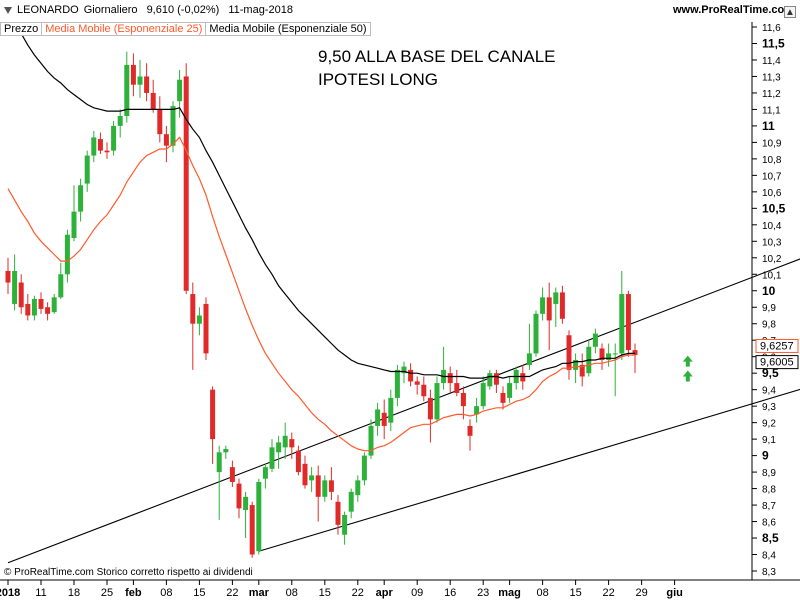 This screenshot has width=800, height=600. What do you see at coordinates (769, 506) in the screenshot?
I see `y-tick-label: 8,7` at bounding box center [769, 506].